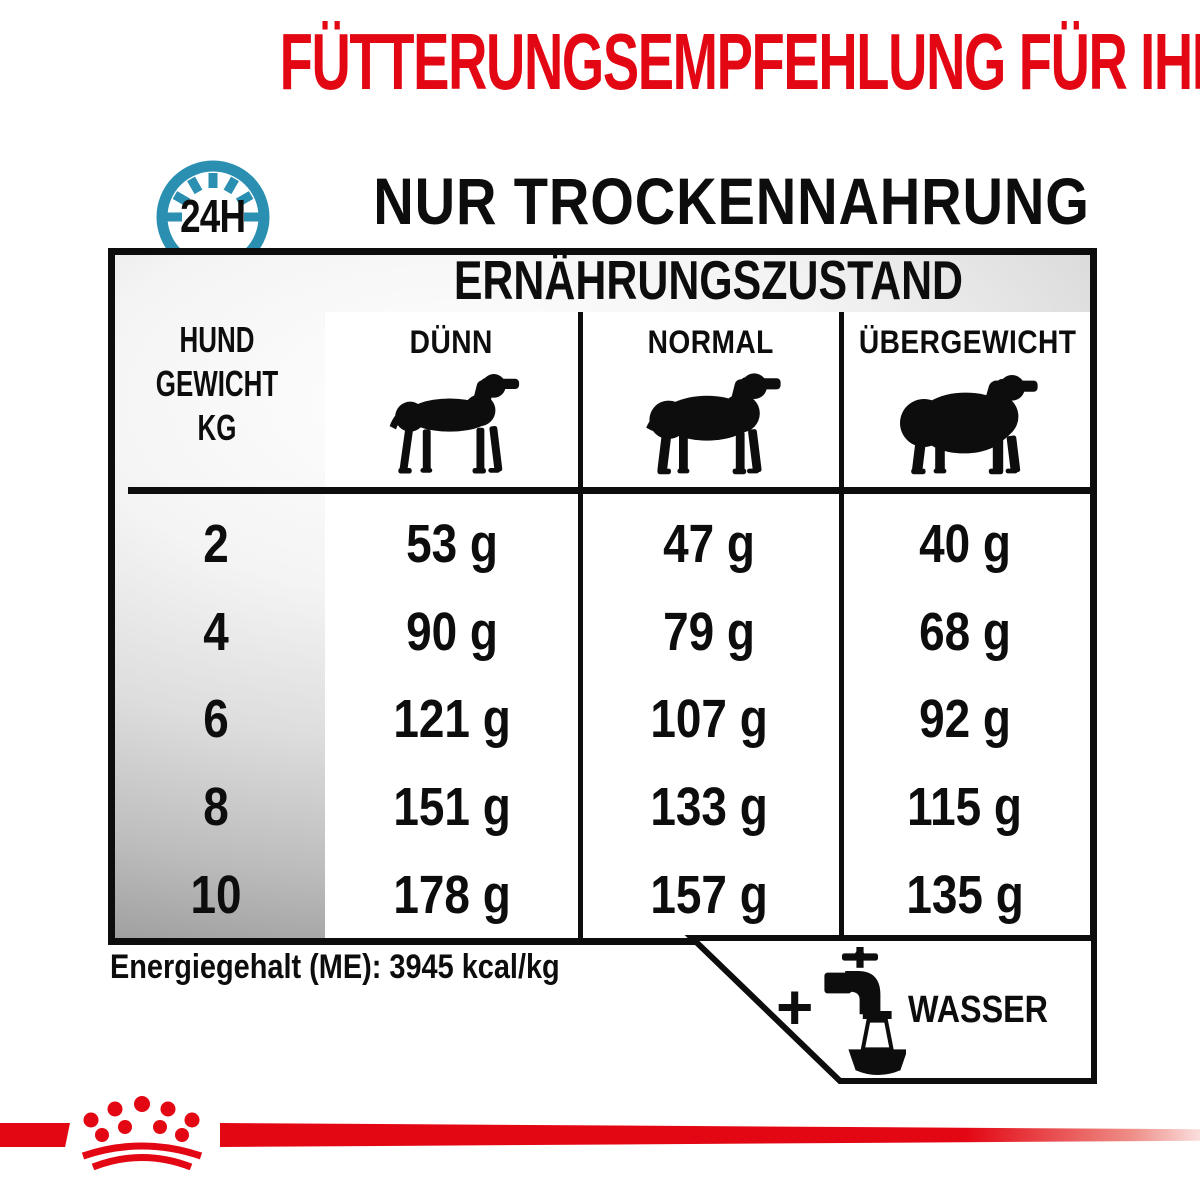 The height and width of the screenshot is (1200, 1200). Describe the element at coordinates (609, 490) in the screenshot. I see `header-separator-line` at that location.